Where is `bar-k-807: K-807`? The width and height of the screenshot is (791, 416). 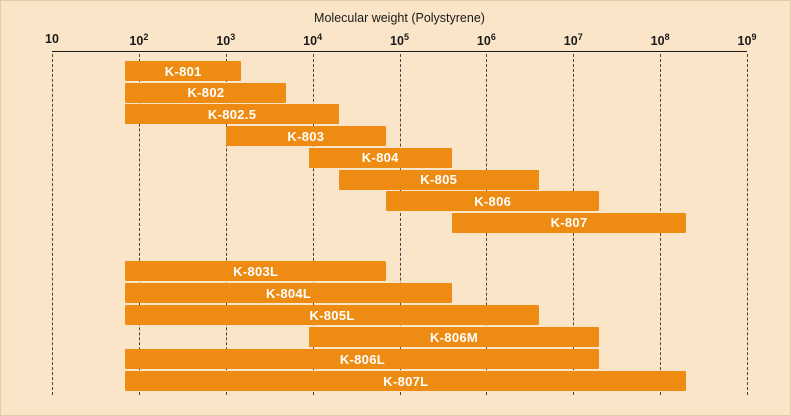 bar-k-807: K-807 is located at coordinates (569, 222).